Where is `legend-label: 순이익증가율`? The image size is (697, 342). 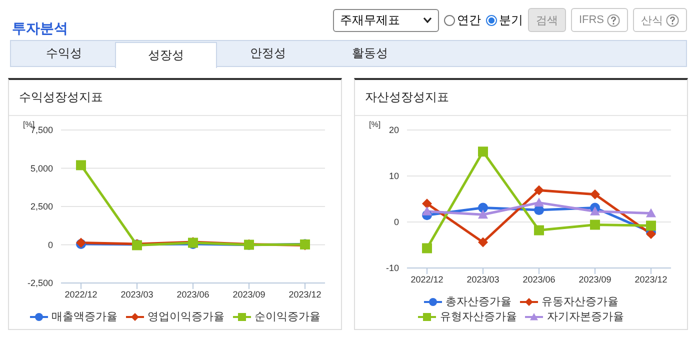
legend-label: 순이익증가율 is located at coordinates (287, 317).